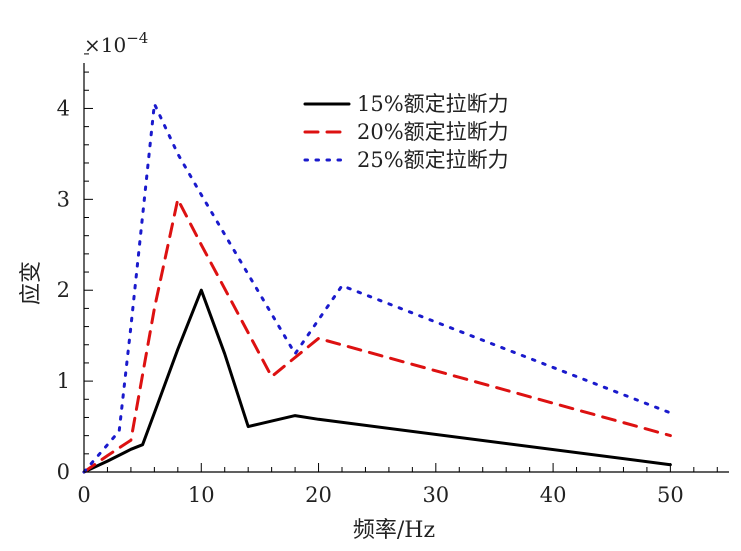 This screenshot has width=741, height=551. I want to click on x-tick-label: 10, so click(201, 495).